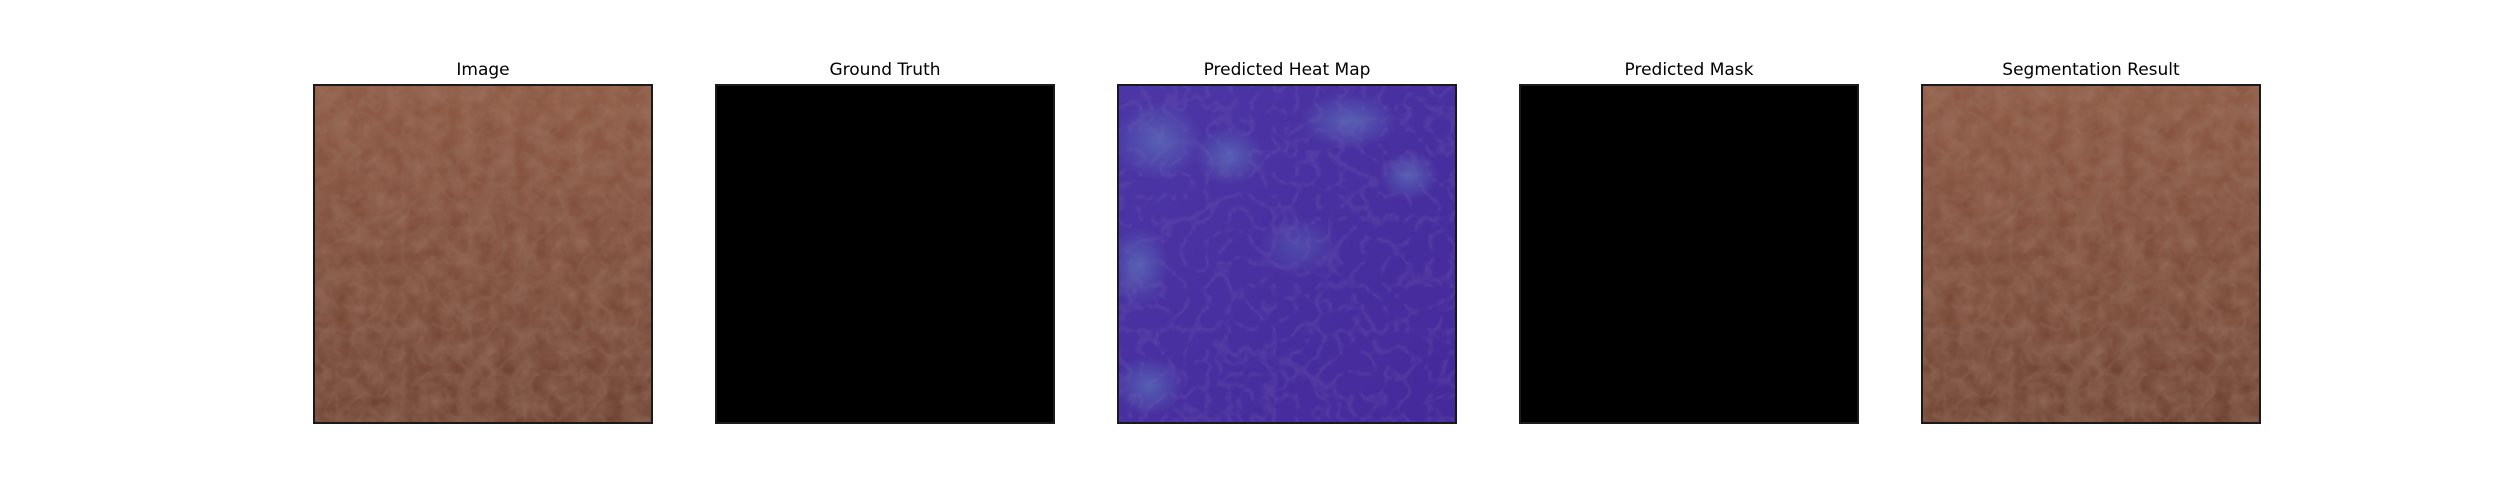 This screenshot has height=500, width=2500. What do you see at coordinates (2091, 70) in the screenshot?
I see `panel-title-segmentation-result: Segmentation Result` at bounding box center [2091, 70].